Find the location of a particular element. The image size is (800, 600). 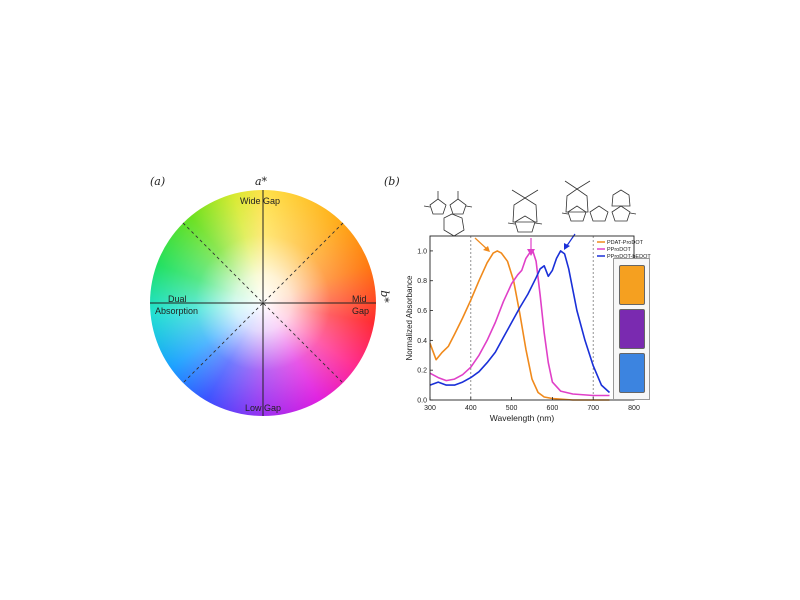

x-tick-label: 500 is located at coordinates (512, 408).